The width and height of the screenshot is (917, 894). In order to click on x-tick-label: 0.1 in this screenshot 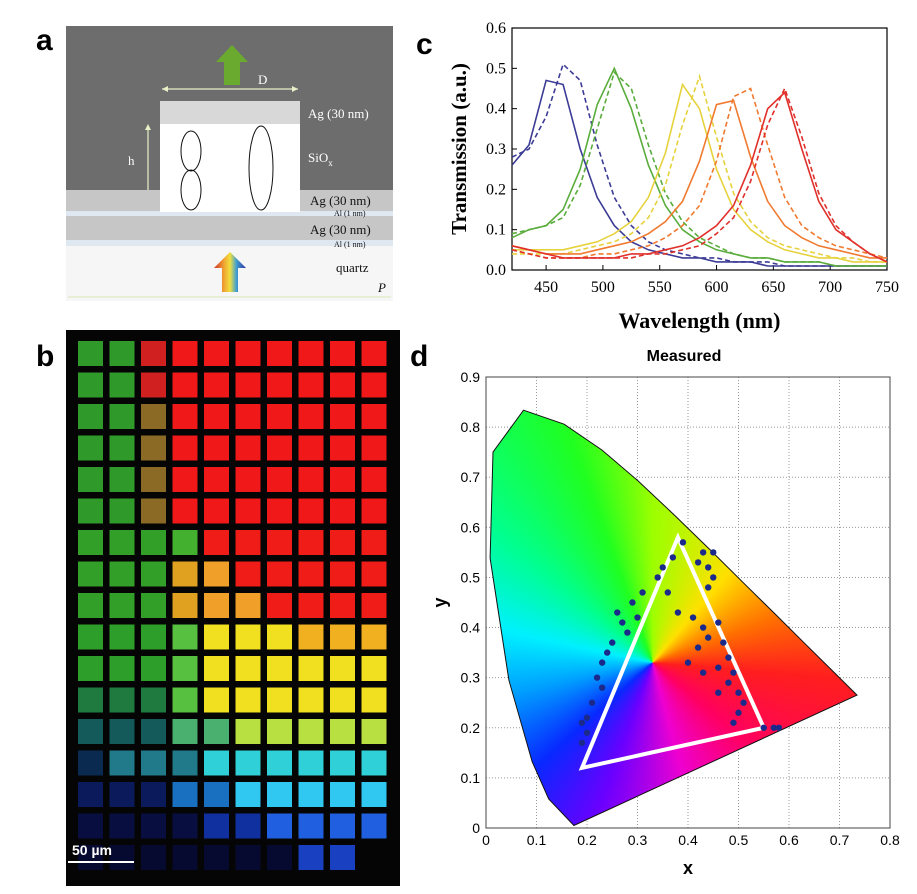, I will do `click(537, 840)`.